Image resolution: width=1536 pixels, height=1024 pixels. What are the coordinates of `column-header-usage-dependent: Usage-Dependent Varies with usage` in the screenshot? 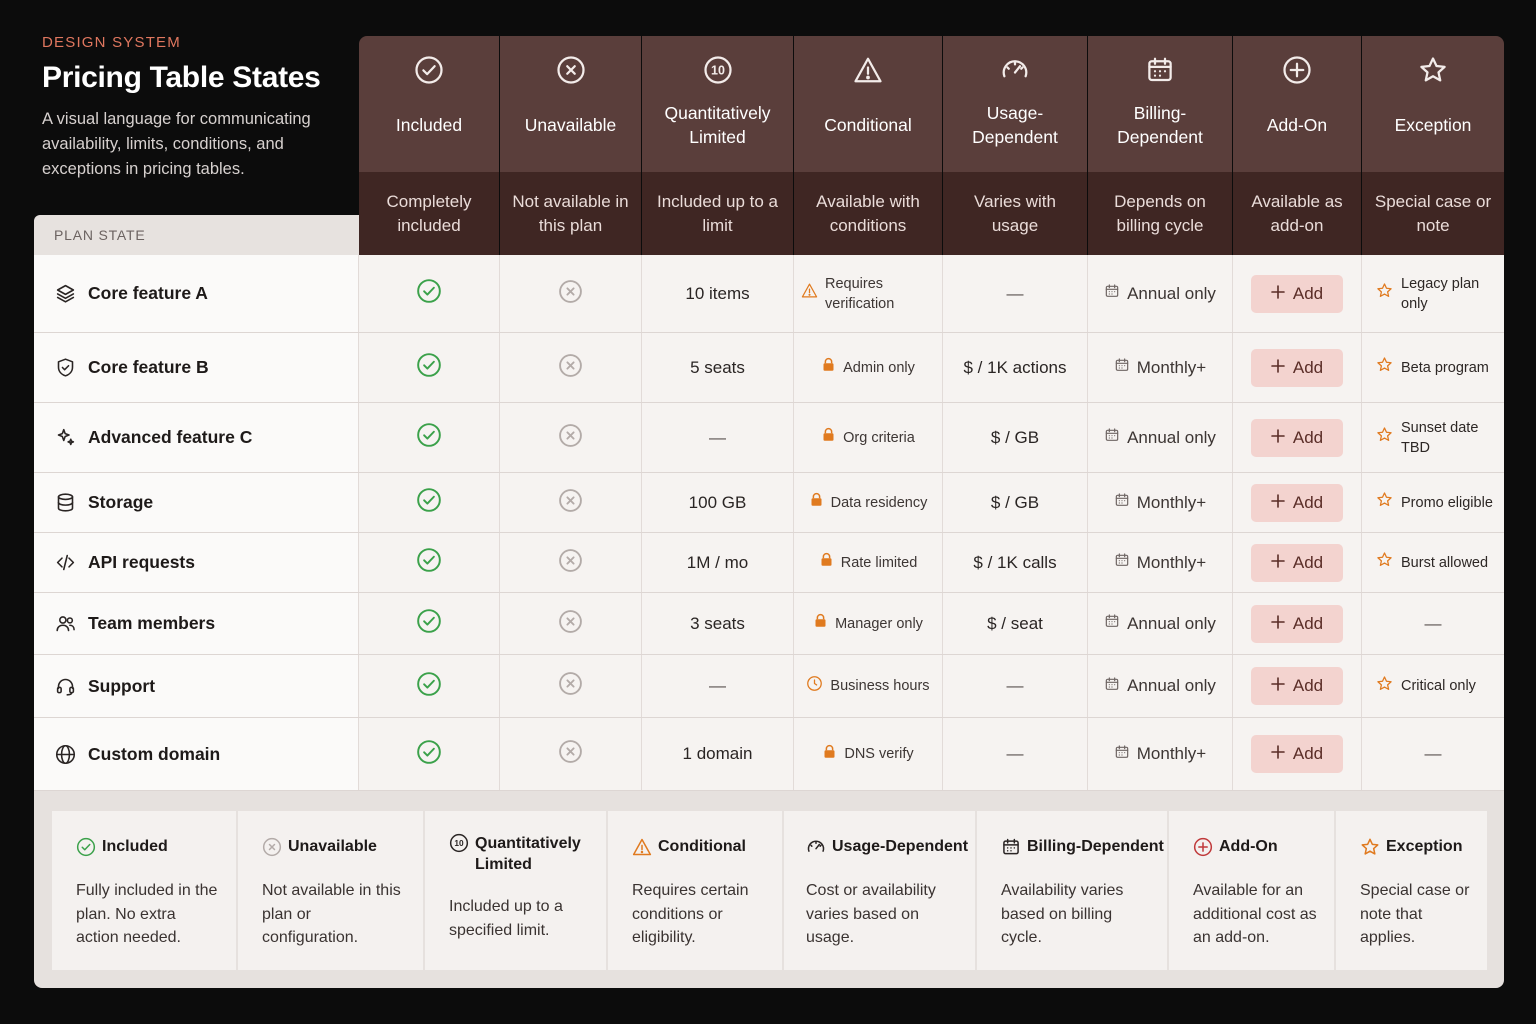 It's located at (1015, 145).